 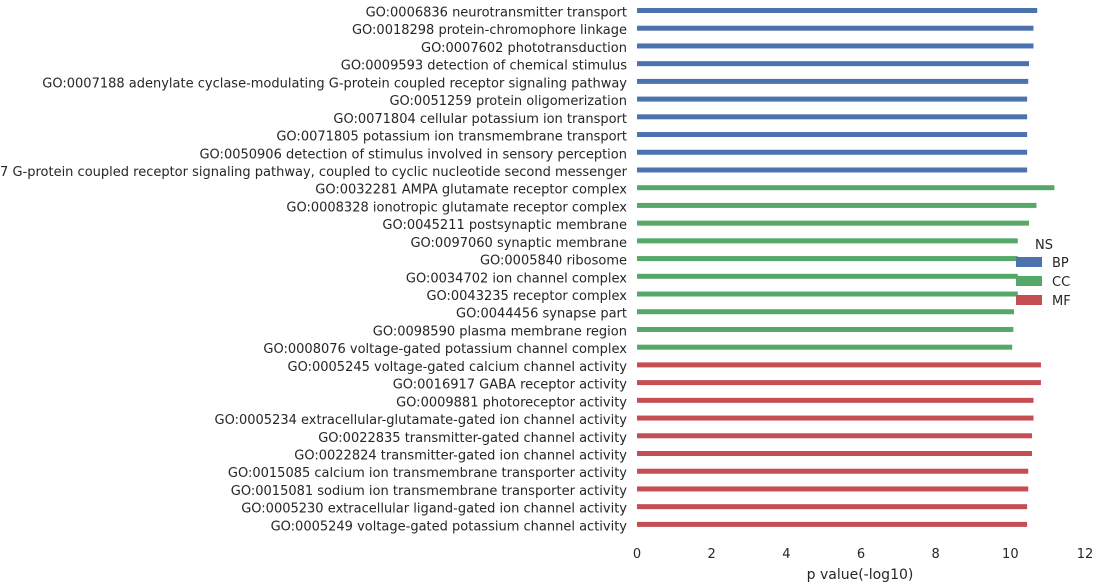 I want to click on category-label: GO:0007602 phototransduction, so click(x=524, y=48).